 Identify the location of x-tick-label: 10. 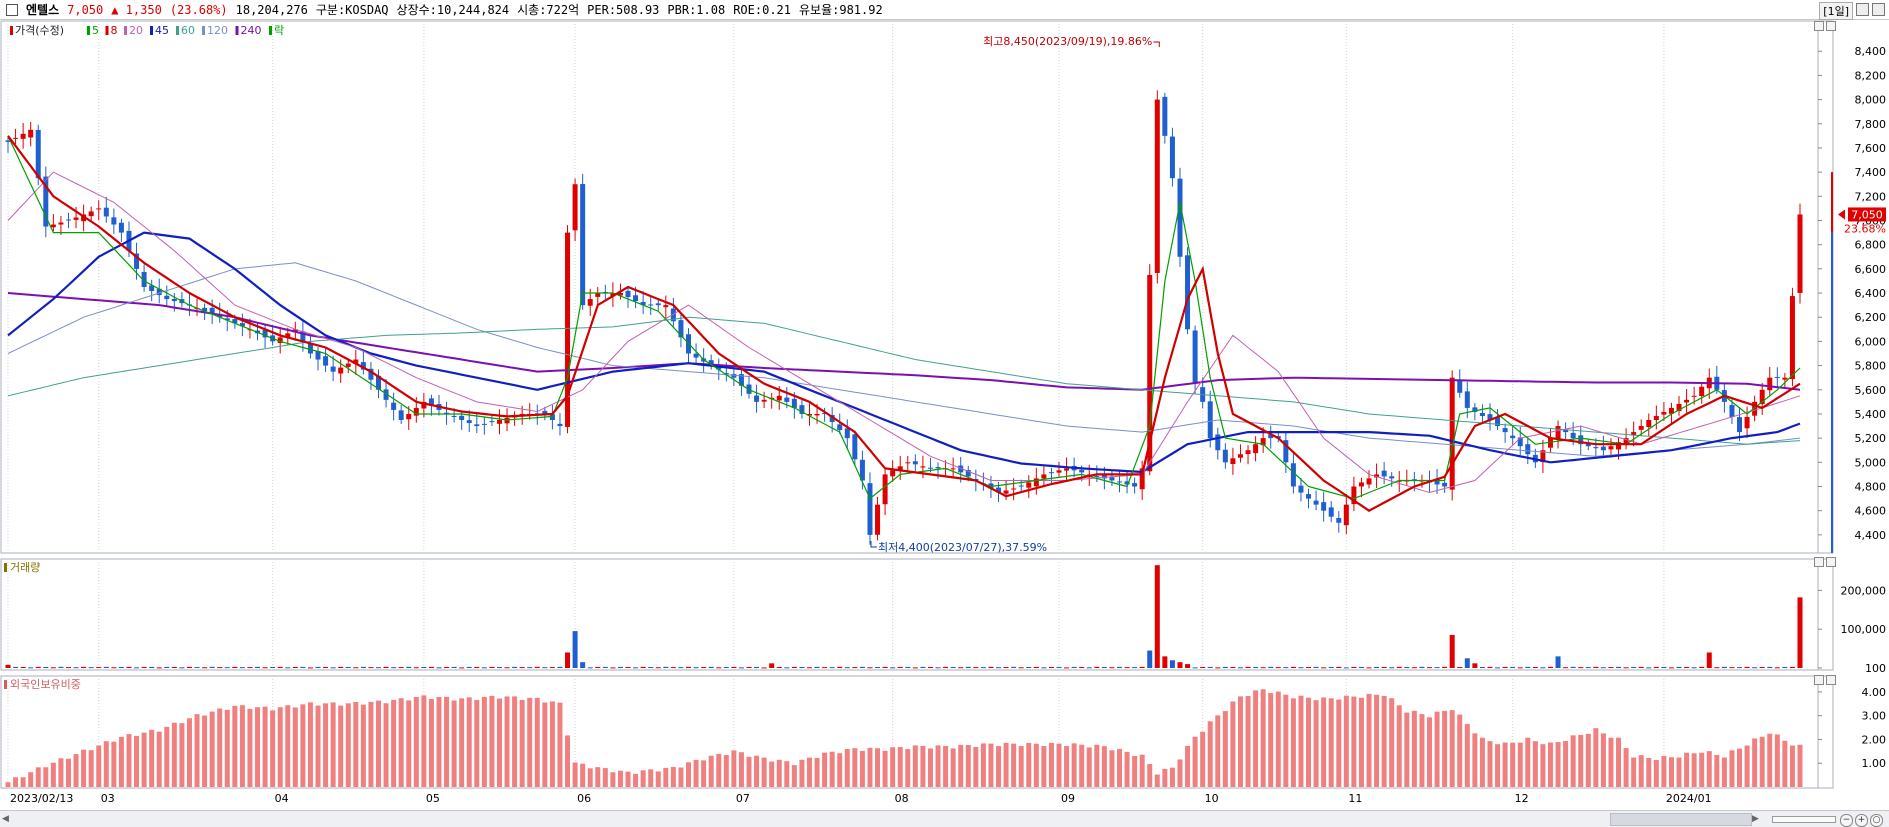
(1212, 798).